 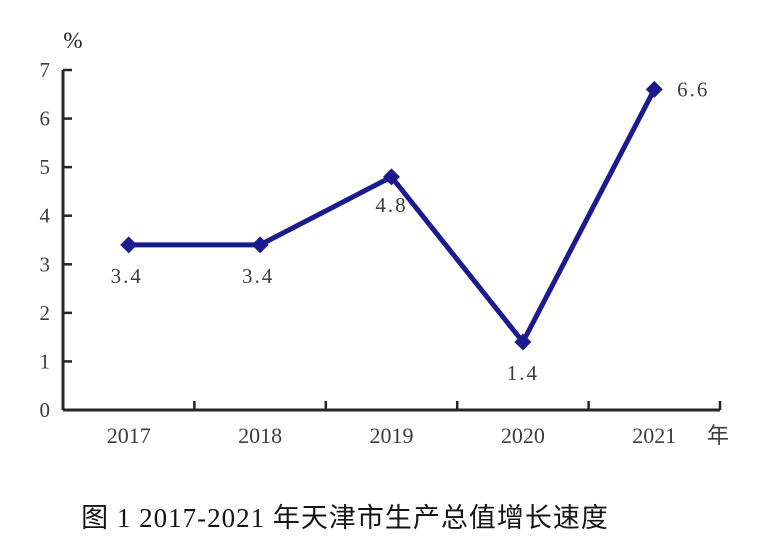 What do you see at coordinates (45, 361) in the screenshot?
I see `y-tick-label: 1` at bounding box center [45, 361].